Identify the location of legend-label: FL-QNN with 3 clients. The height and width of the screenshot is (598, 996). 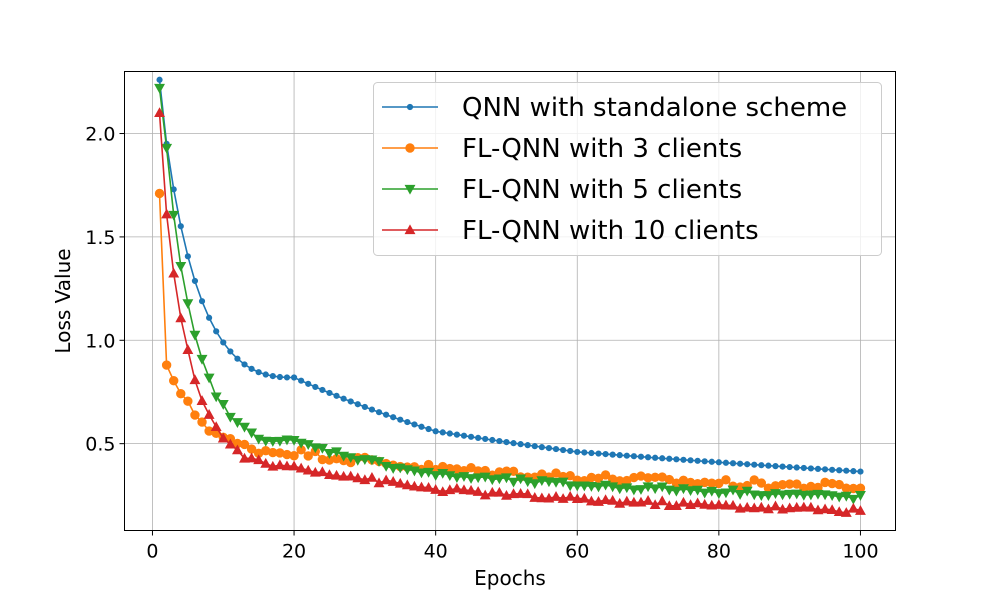
(602, 149).